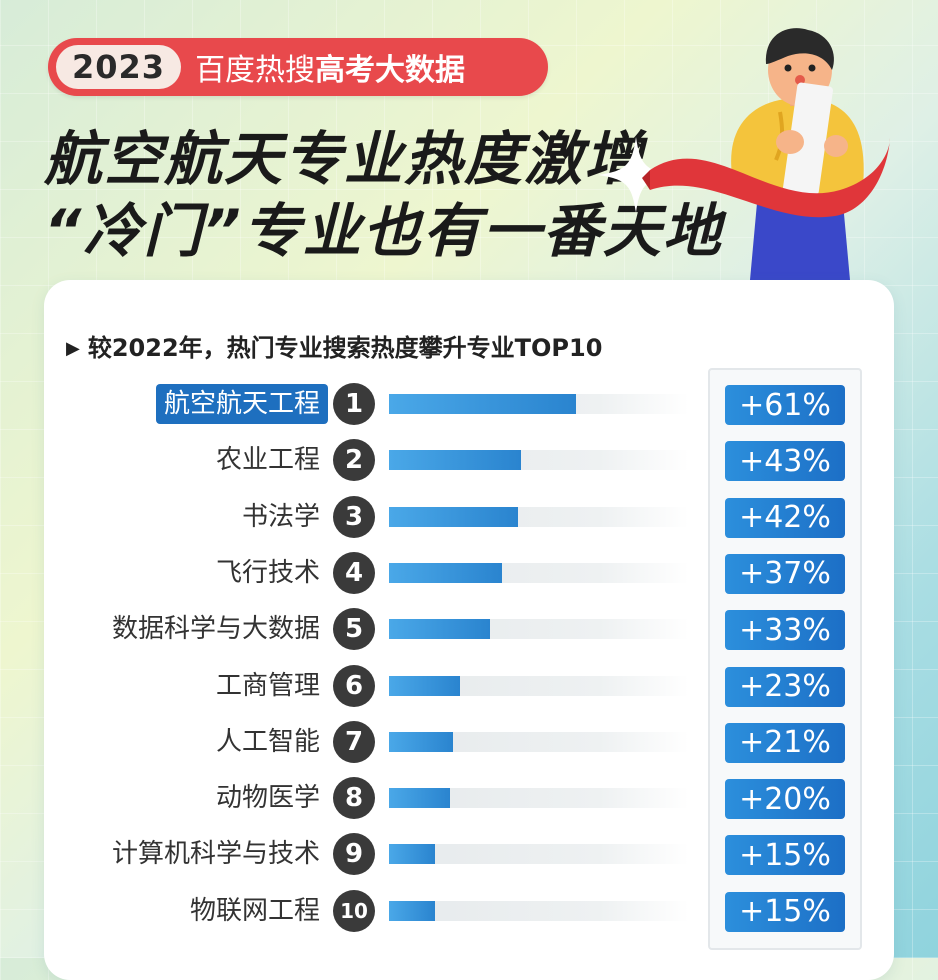  I want to click on value-label: +21%, so click(785, 742).